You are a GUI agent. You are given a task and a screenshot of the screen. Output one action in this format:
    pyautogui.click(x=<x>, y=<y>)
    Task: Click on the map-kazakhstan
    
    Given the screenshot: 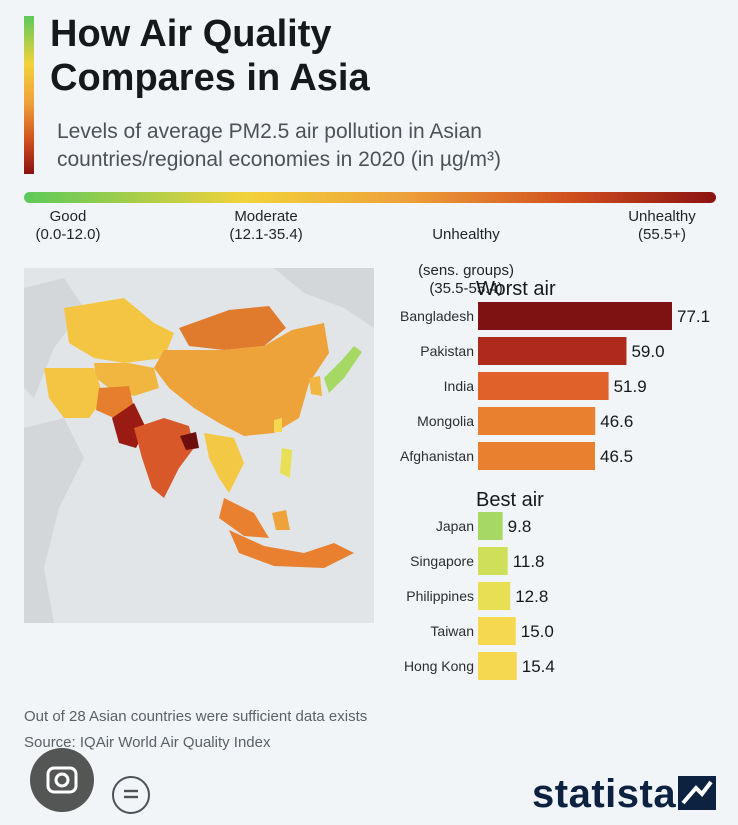 What is the action you would take?
    pyautogui.click(x=119, y=330)
    